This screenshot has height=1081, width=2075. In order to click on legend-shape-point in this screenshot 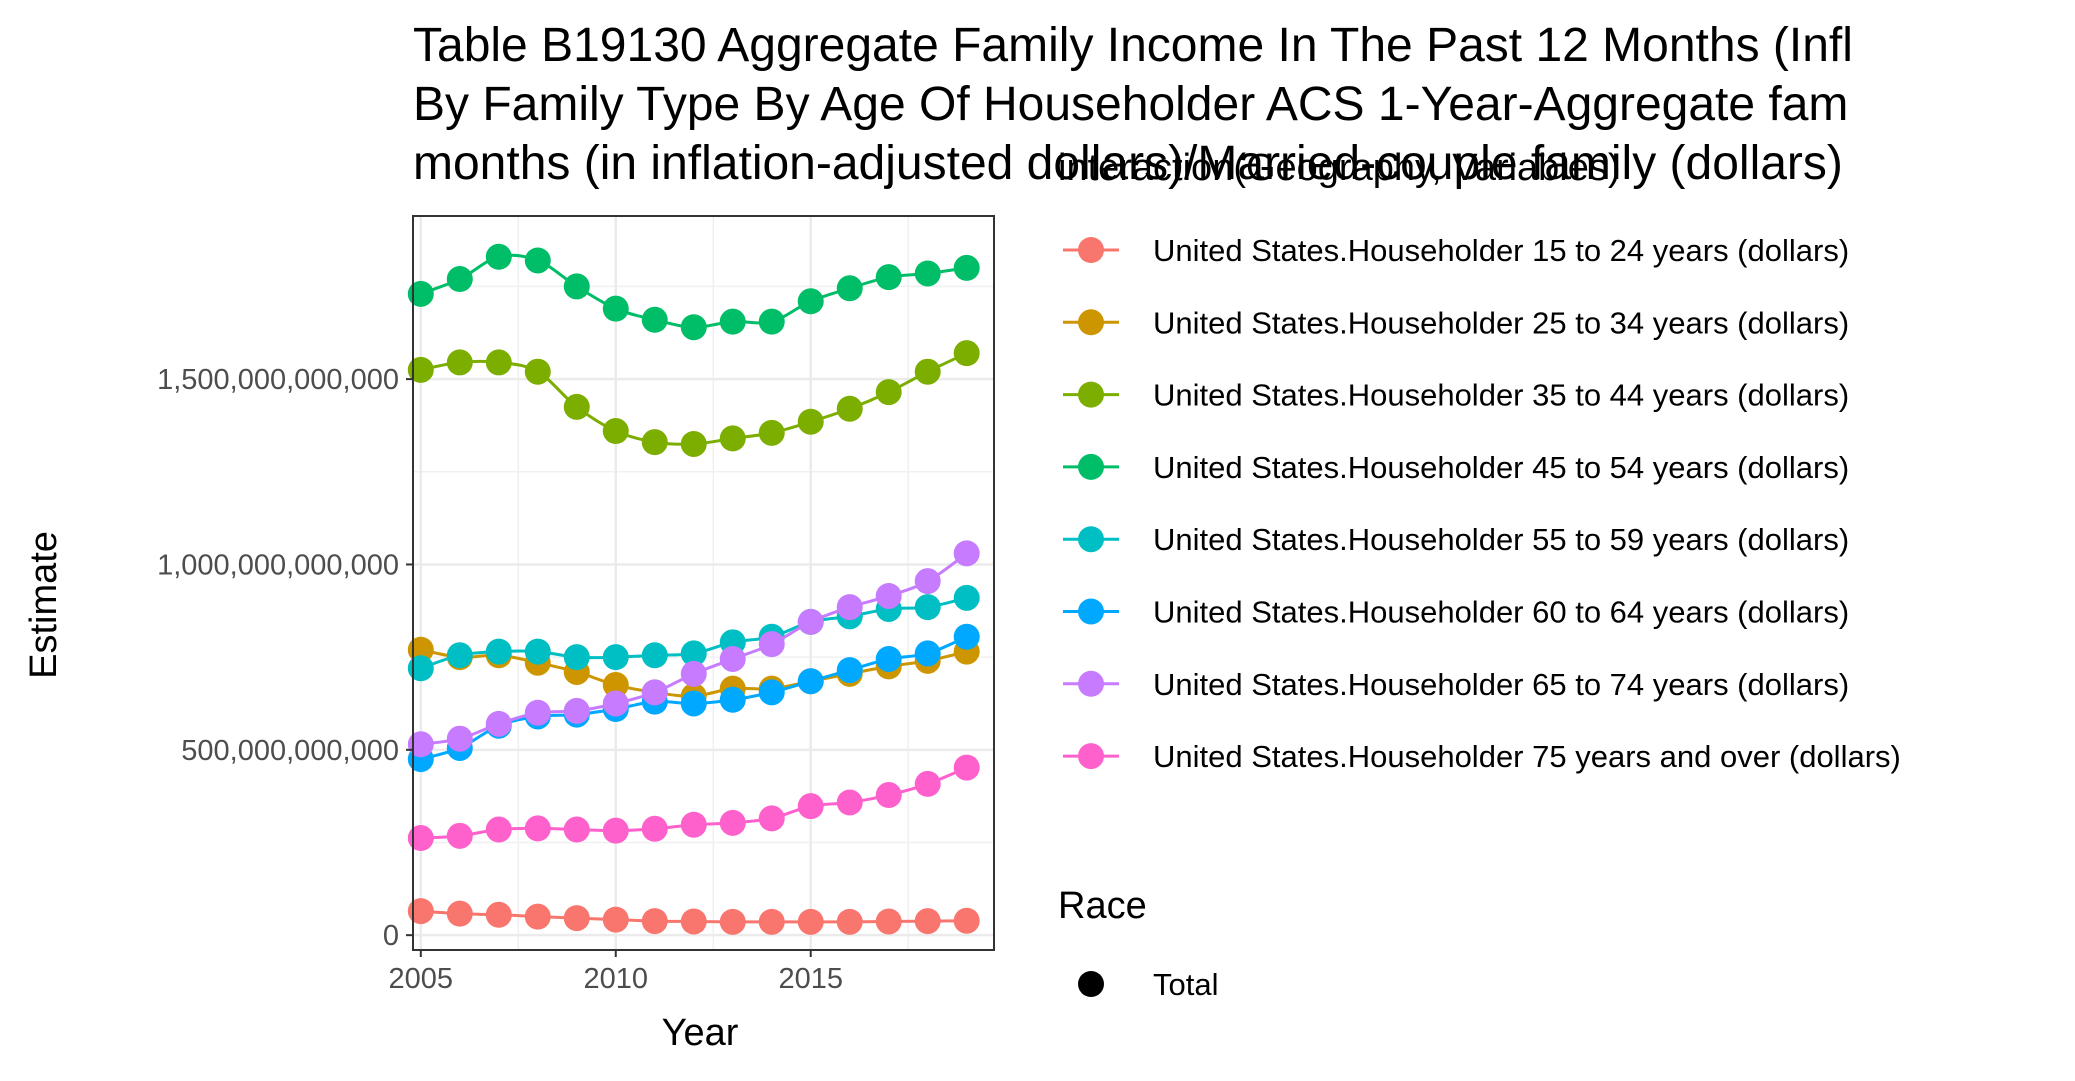, I will do `click(1091, 984)`.